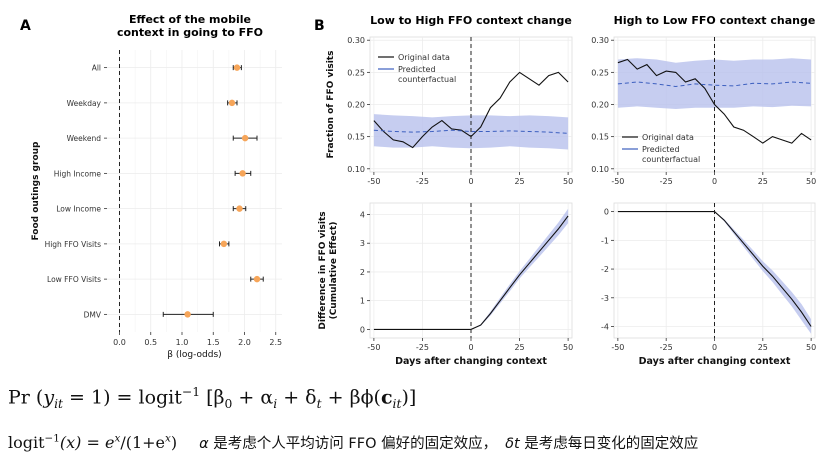 This screenshot has width=833, height=469. What do you see at coordinates (323, 270) in the screenshot?
I see `y-axis-label: Difference in FFO visits` at bounding box center [323, 270].